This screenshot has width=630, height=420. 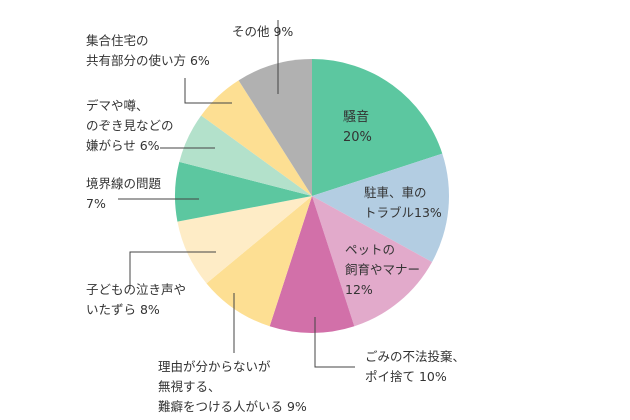 I want to click on label-garbage: ごみの不法投棄、 ポイ捨て 10%, so click(x=415, y=367).